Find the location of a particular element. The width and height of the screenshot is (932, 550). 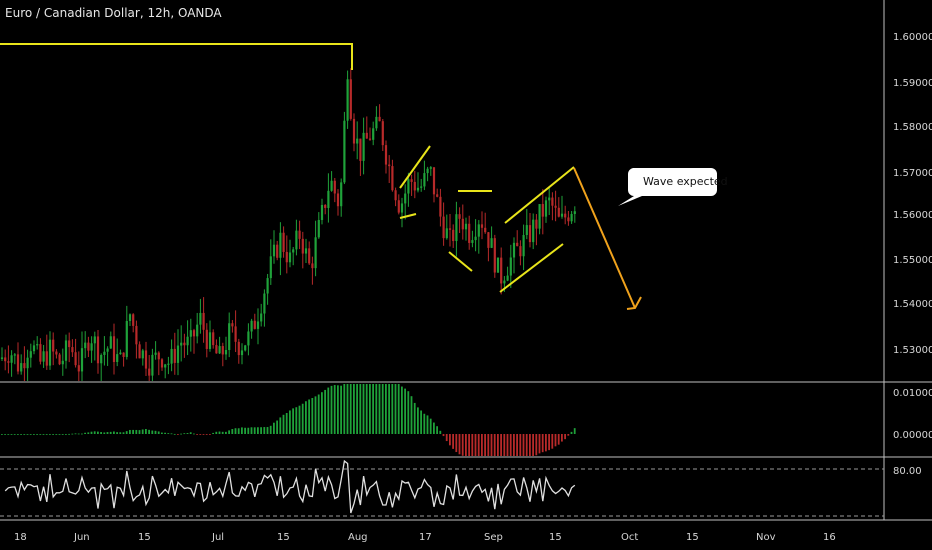

resistance-line is located at coordinates (176, 56).